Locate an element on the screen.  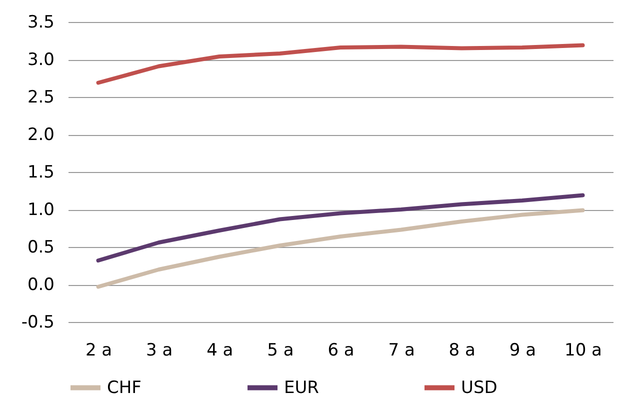
legend-label: USD is located at coordinates (479, 388).